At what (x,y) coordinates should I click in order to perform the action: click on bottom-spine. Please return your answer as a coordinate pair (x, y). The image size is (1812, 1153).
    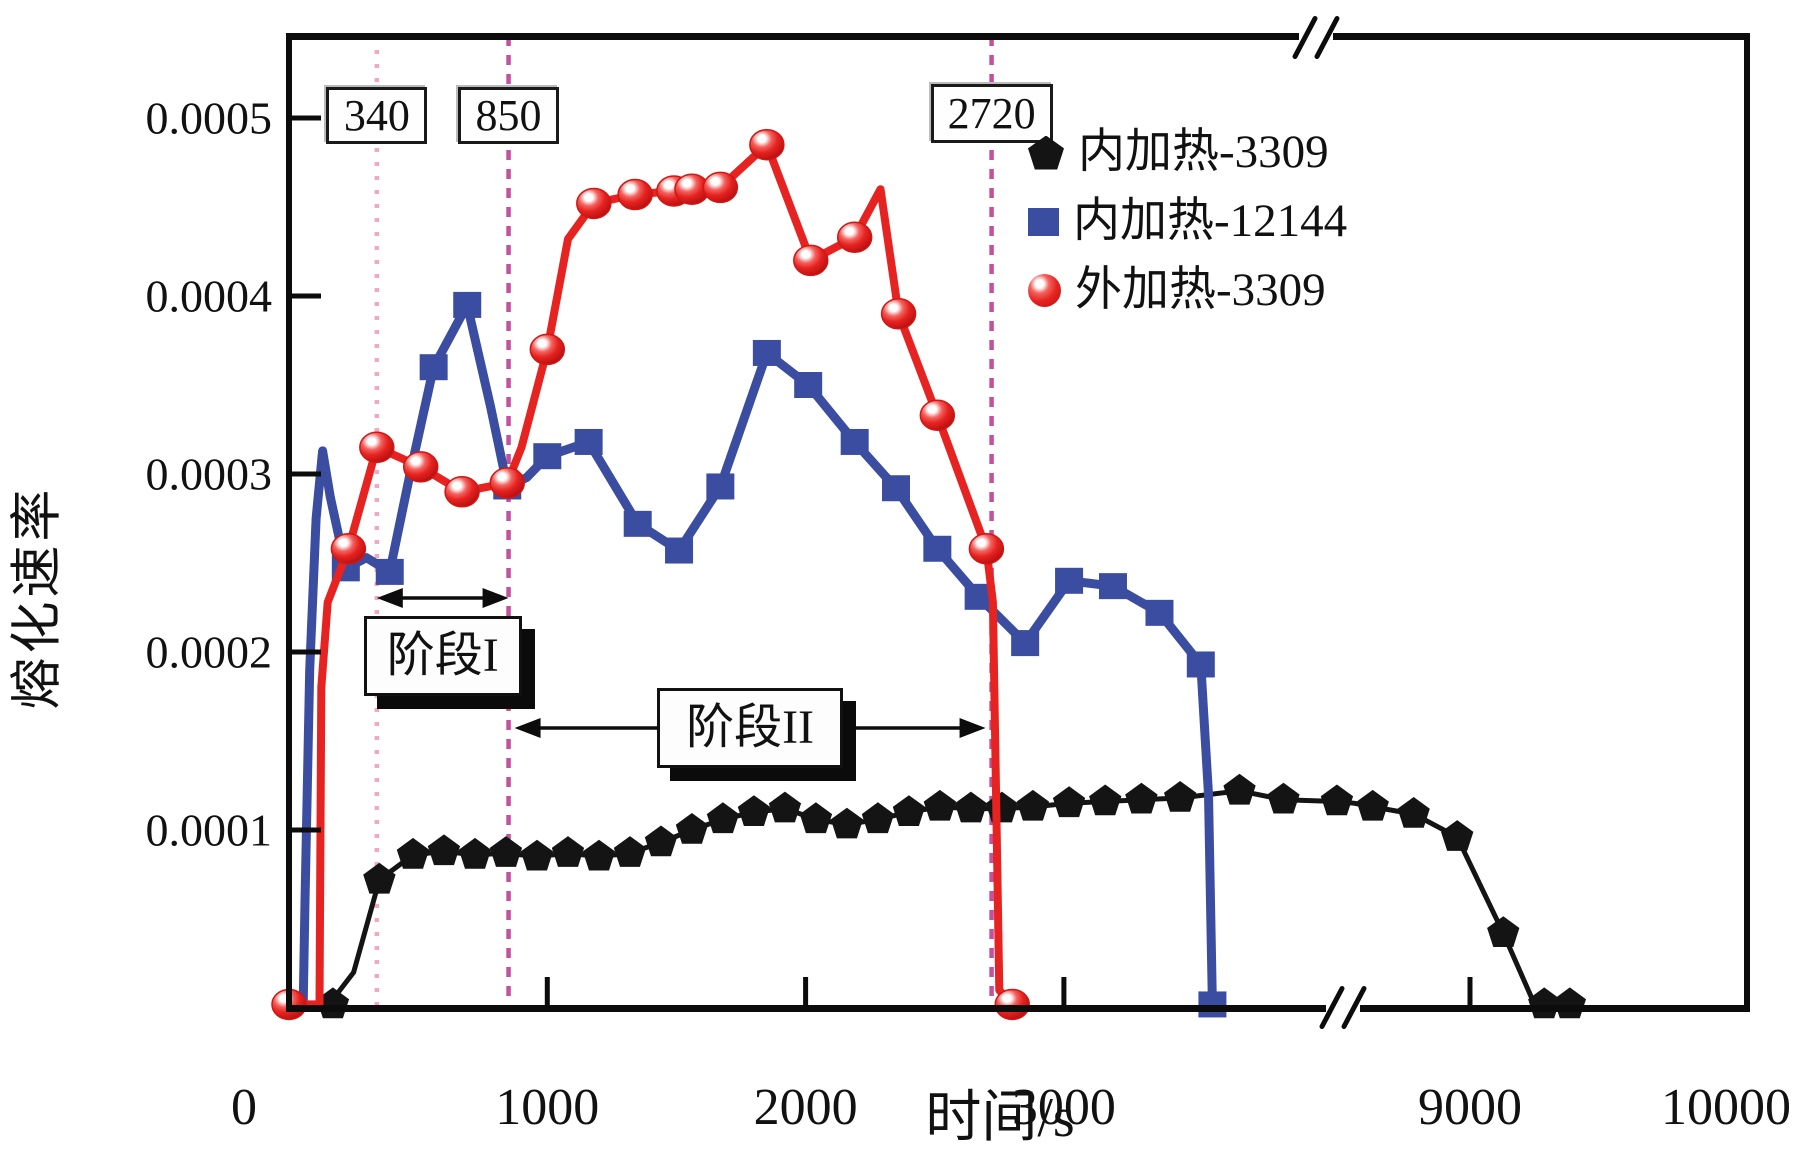
    Looking at the image, I should click on (1018, 1008).